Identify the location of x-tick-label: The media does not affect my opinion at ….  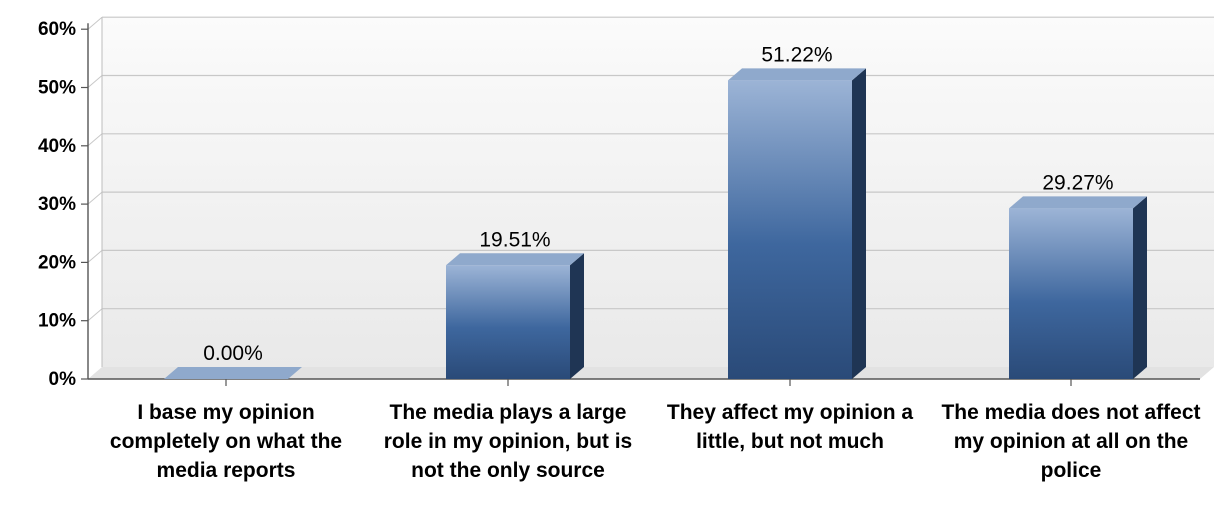
(1071, 441).